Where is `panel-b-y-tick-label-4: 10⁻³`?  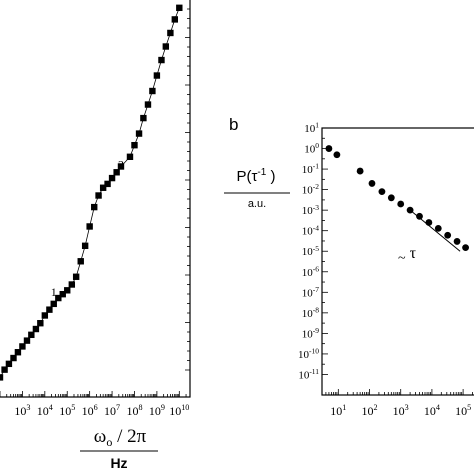
panel-b-y-tick-label-4: 10⁻³ is located at coordinates (310, 210).